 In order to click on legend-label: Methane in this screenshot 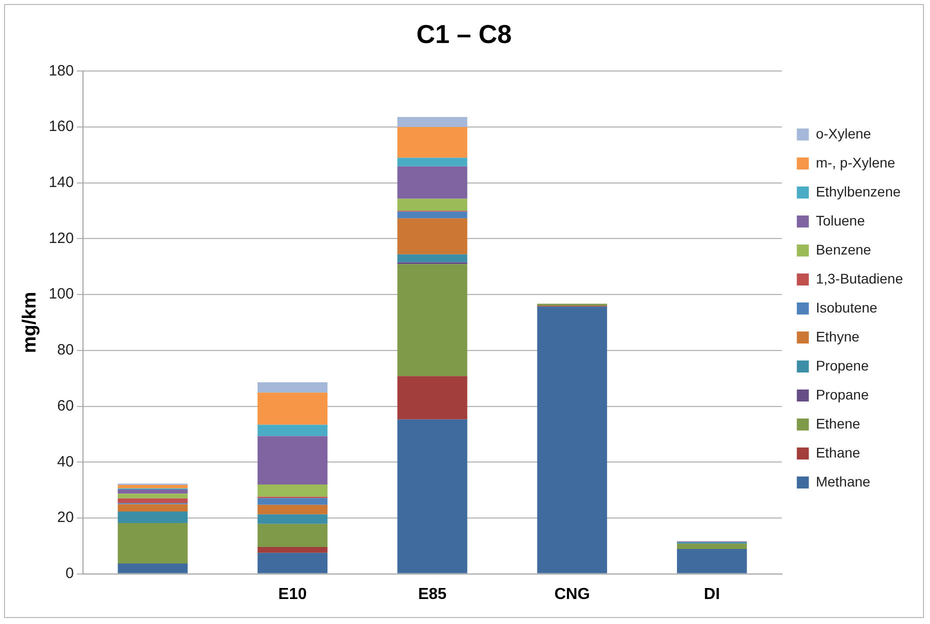, I will do `click(843, 481)`.